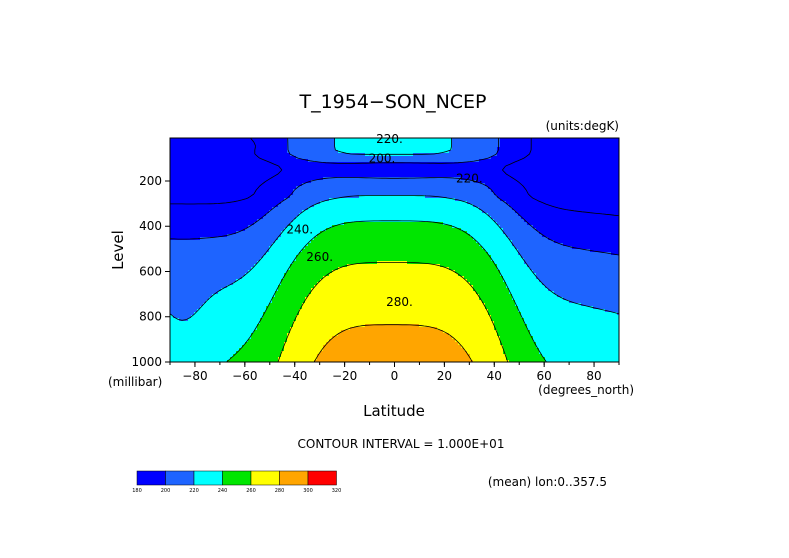 The image size is (789, 558). Describe the element at coordinates (444, 376) in the screenshot. I see `x-tick-label: 20` at that location.